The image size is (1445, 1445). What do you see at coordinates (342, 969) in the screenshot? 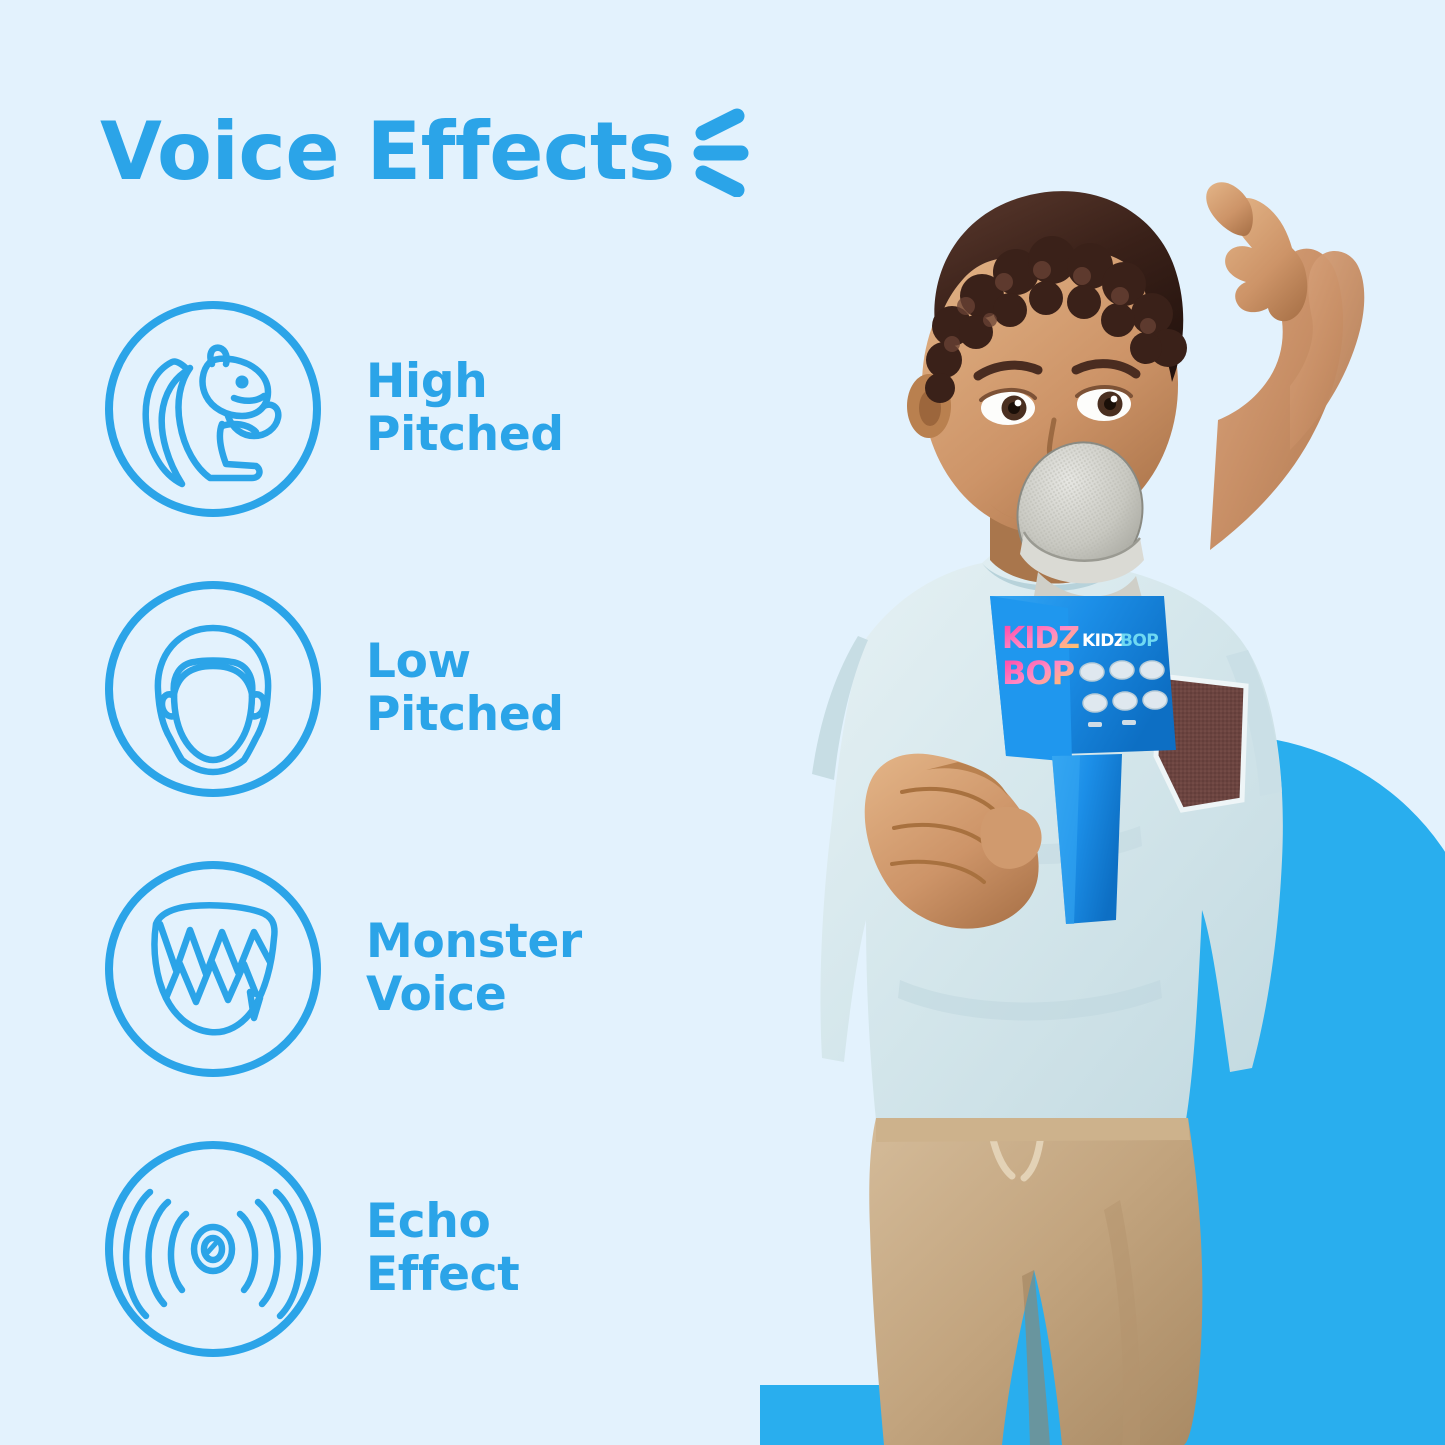
I see `feature-row-monster-voice: Monster Voice` at bounding box center [342, 969].